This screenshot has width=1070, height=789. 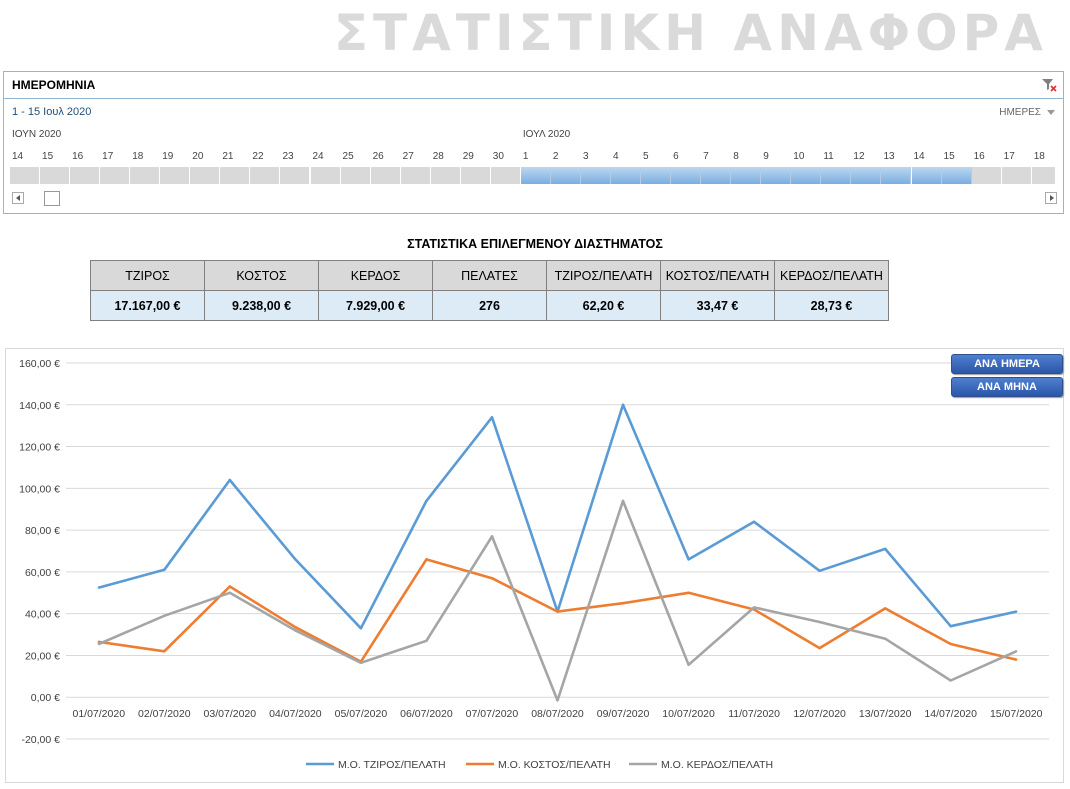 I want to click on timeline-day-label: 21, so click(x=228, y=156).